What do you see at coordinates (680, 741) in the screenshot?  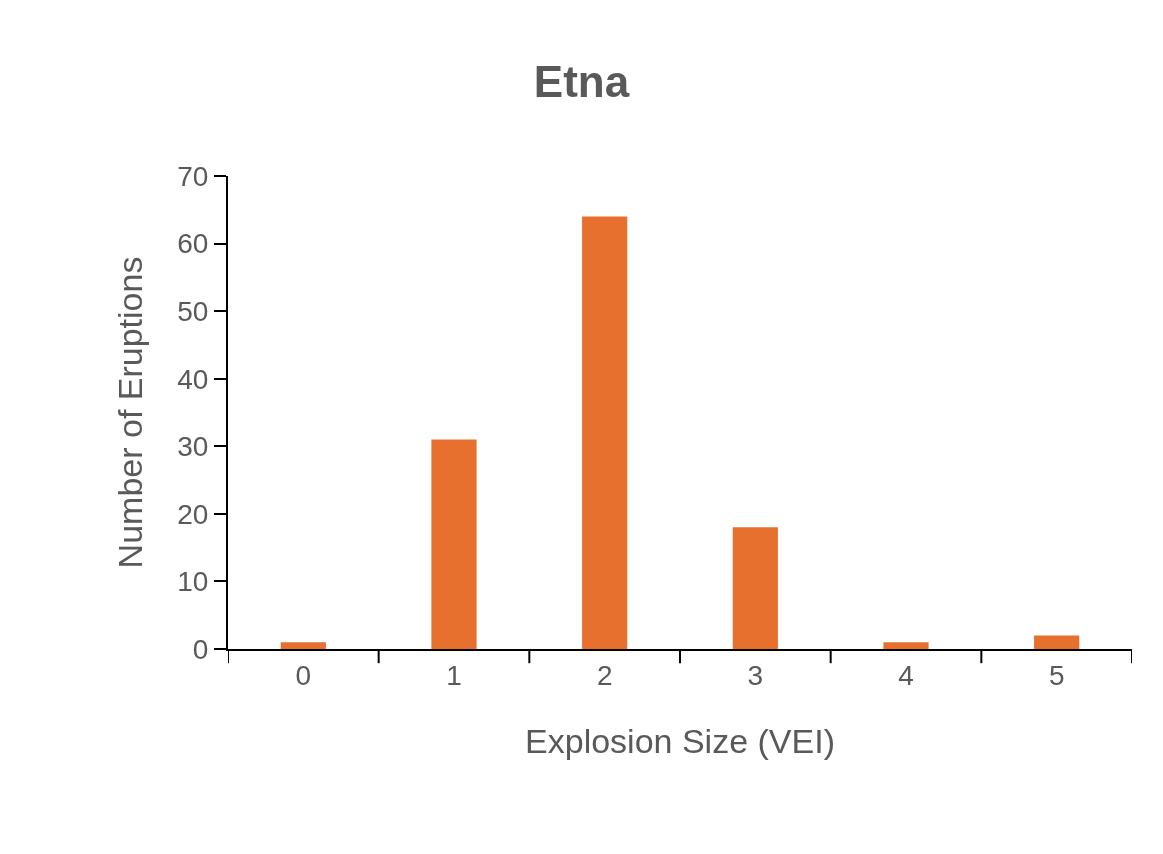 I see `x-axis-title: Explosion Size (VEI)` at bounding box center [680, 741].